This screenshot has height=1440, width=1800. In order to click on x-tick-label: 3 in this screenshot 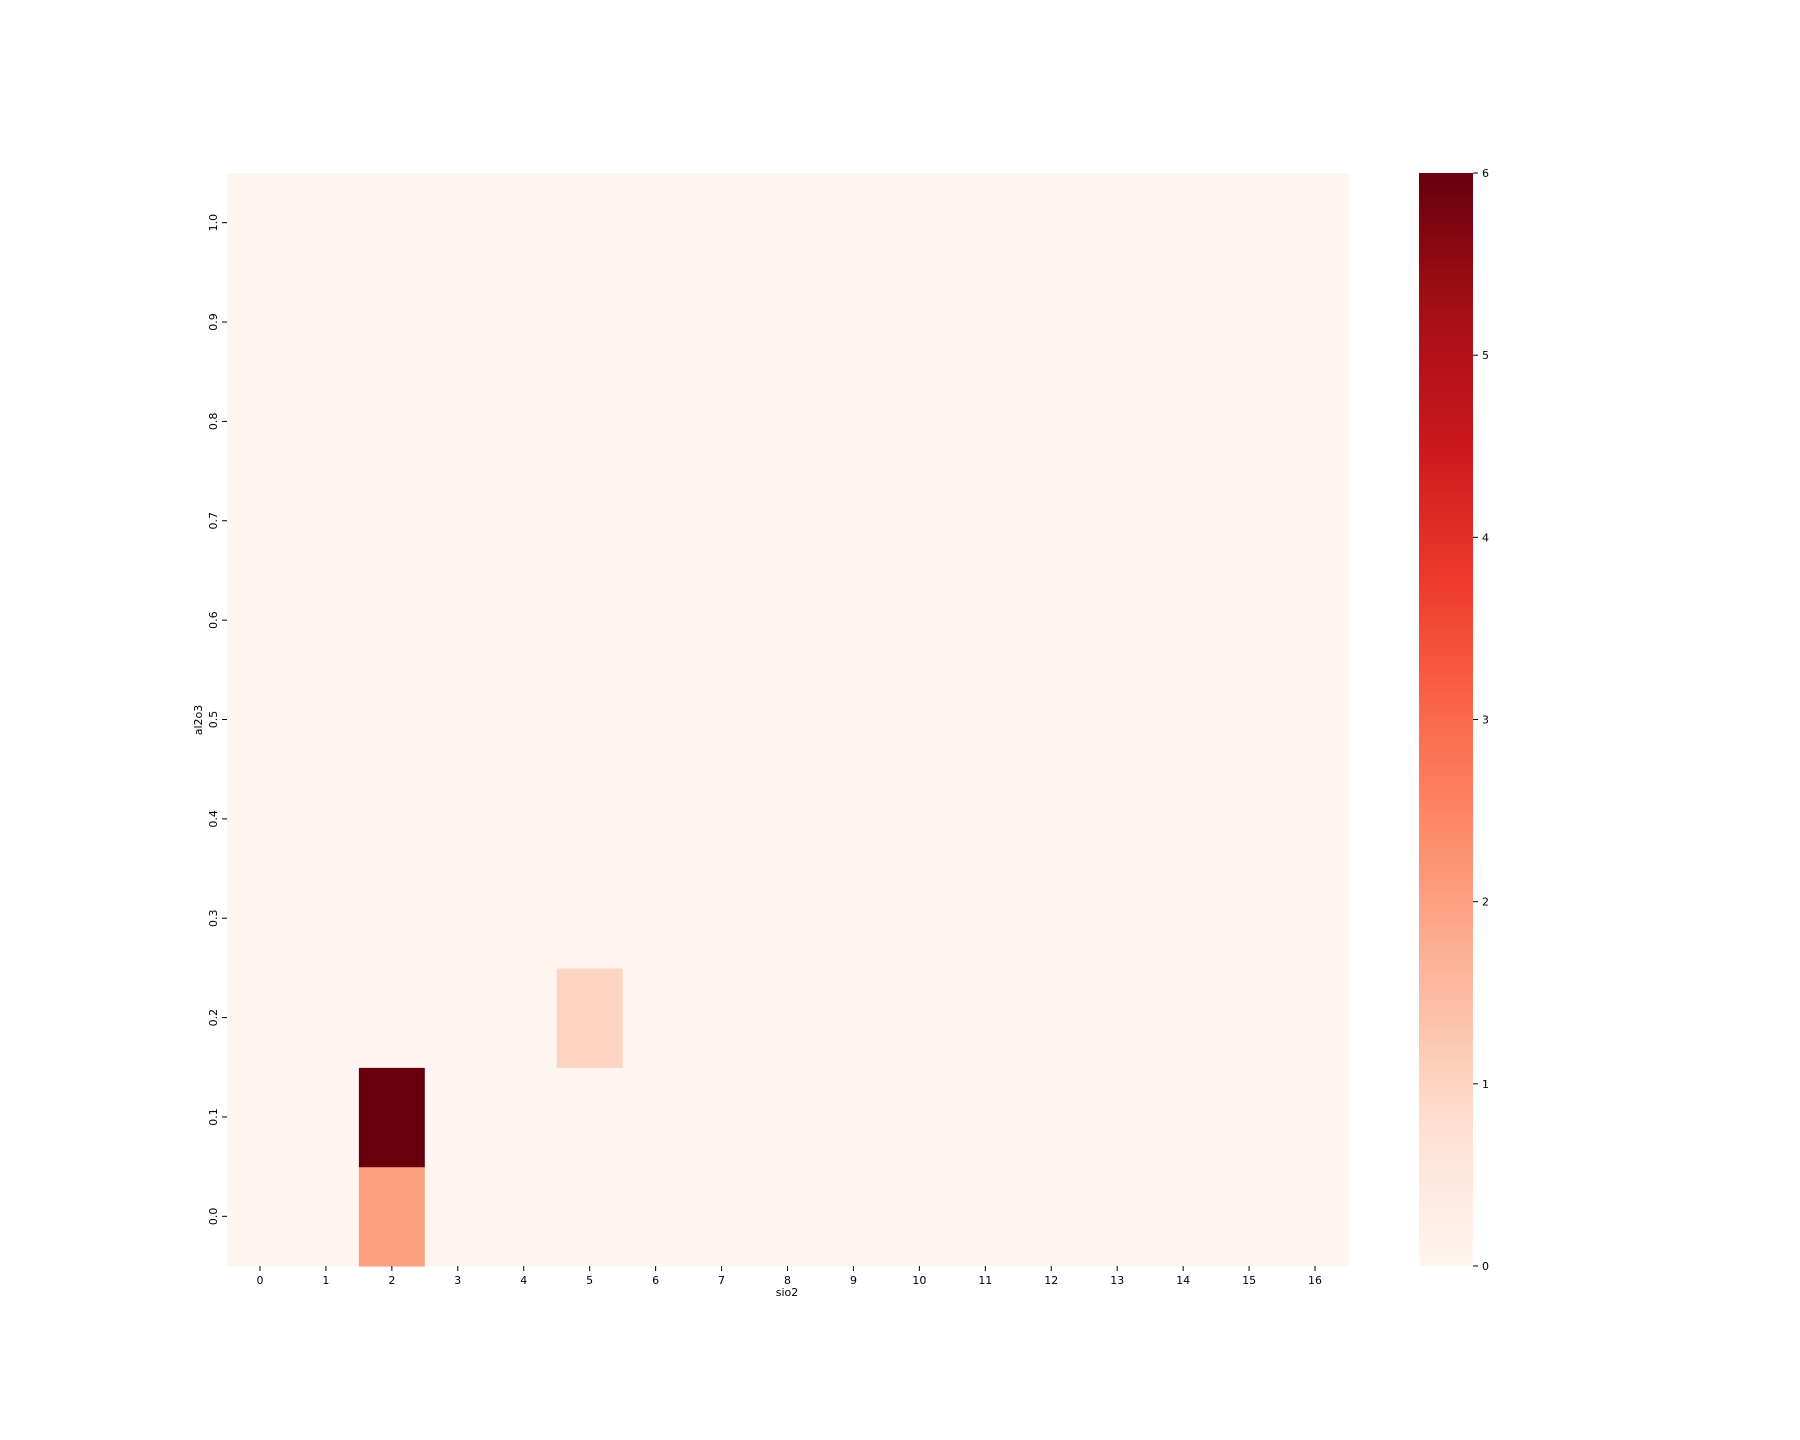, I will do `click(457, 1280)`.